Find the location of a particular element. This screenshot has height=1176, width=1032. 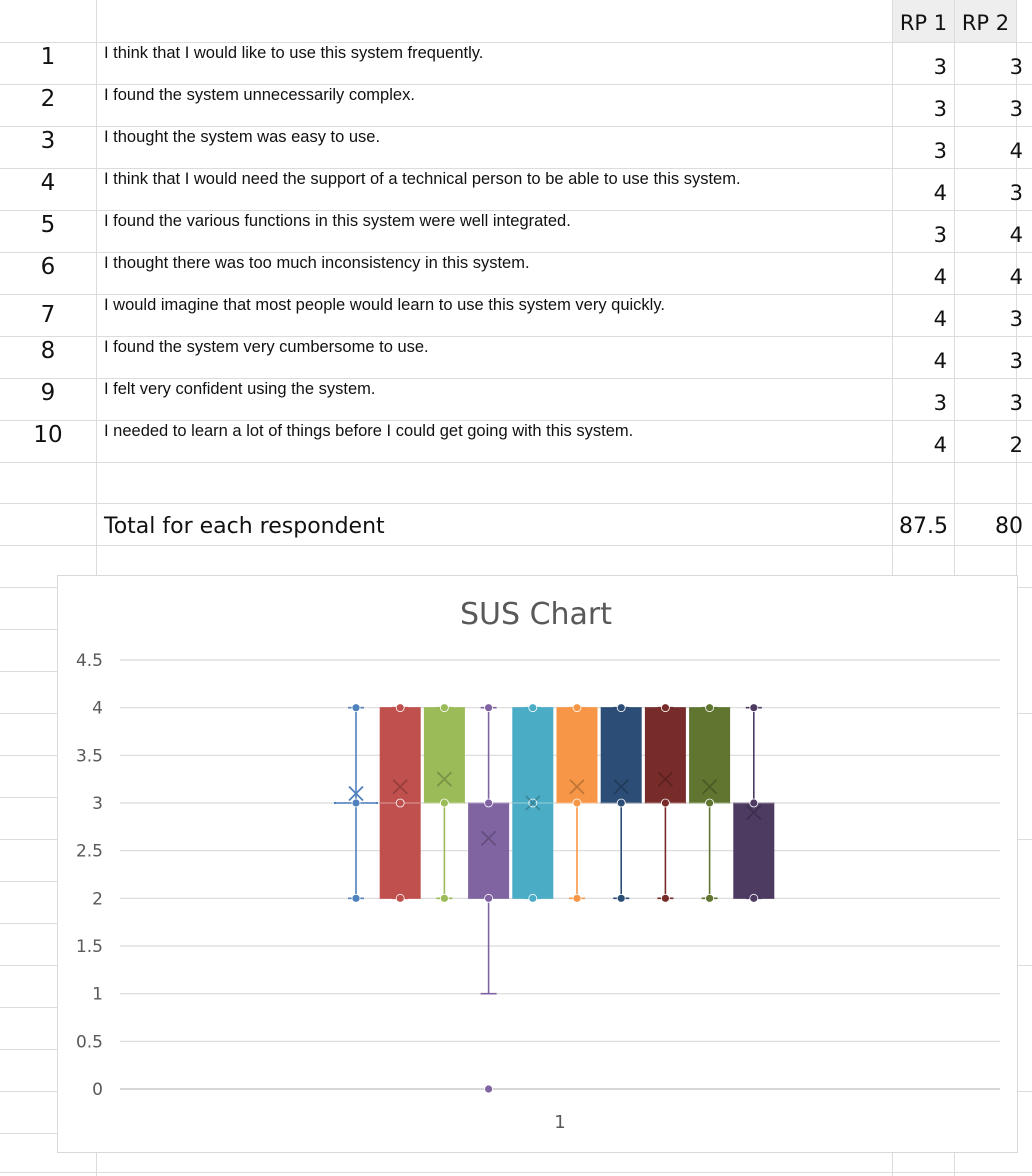

y-tick-label: 1.5 is located at coordinates (89, 947).